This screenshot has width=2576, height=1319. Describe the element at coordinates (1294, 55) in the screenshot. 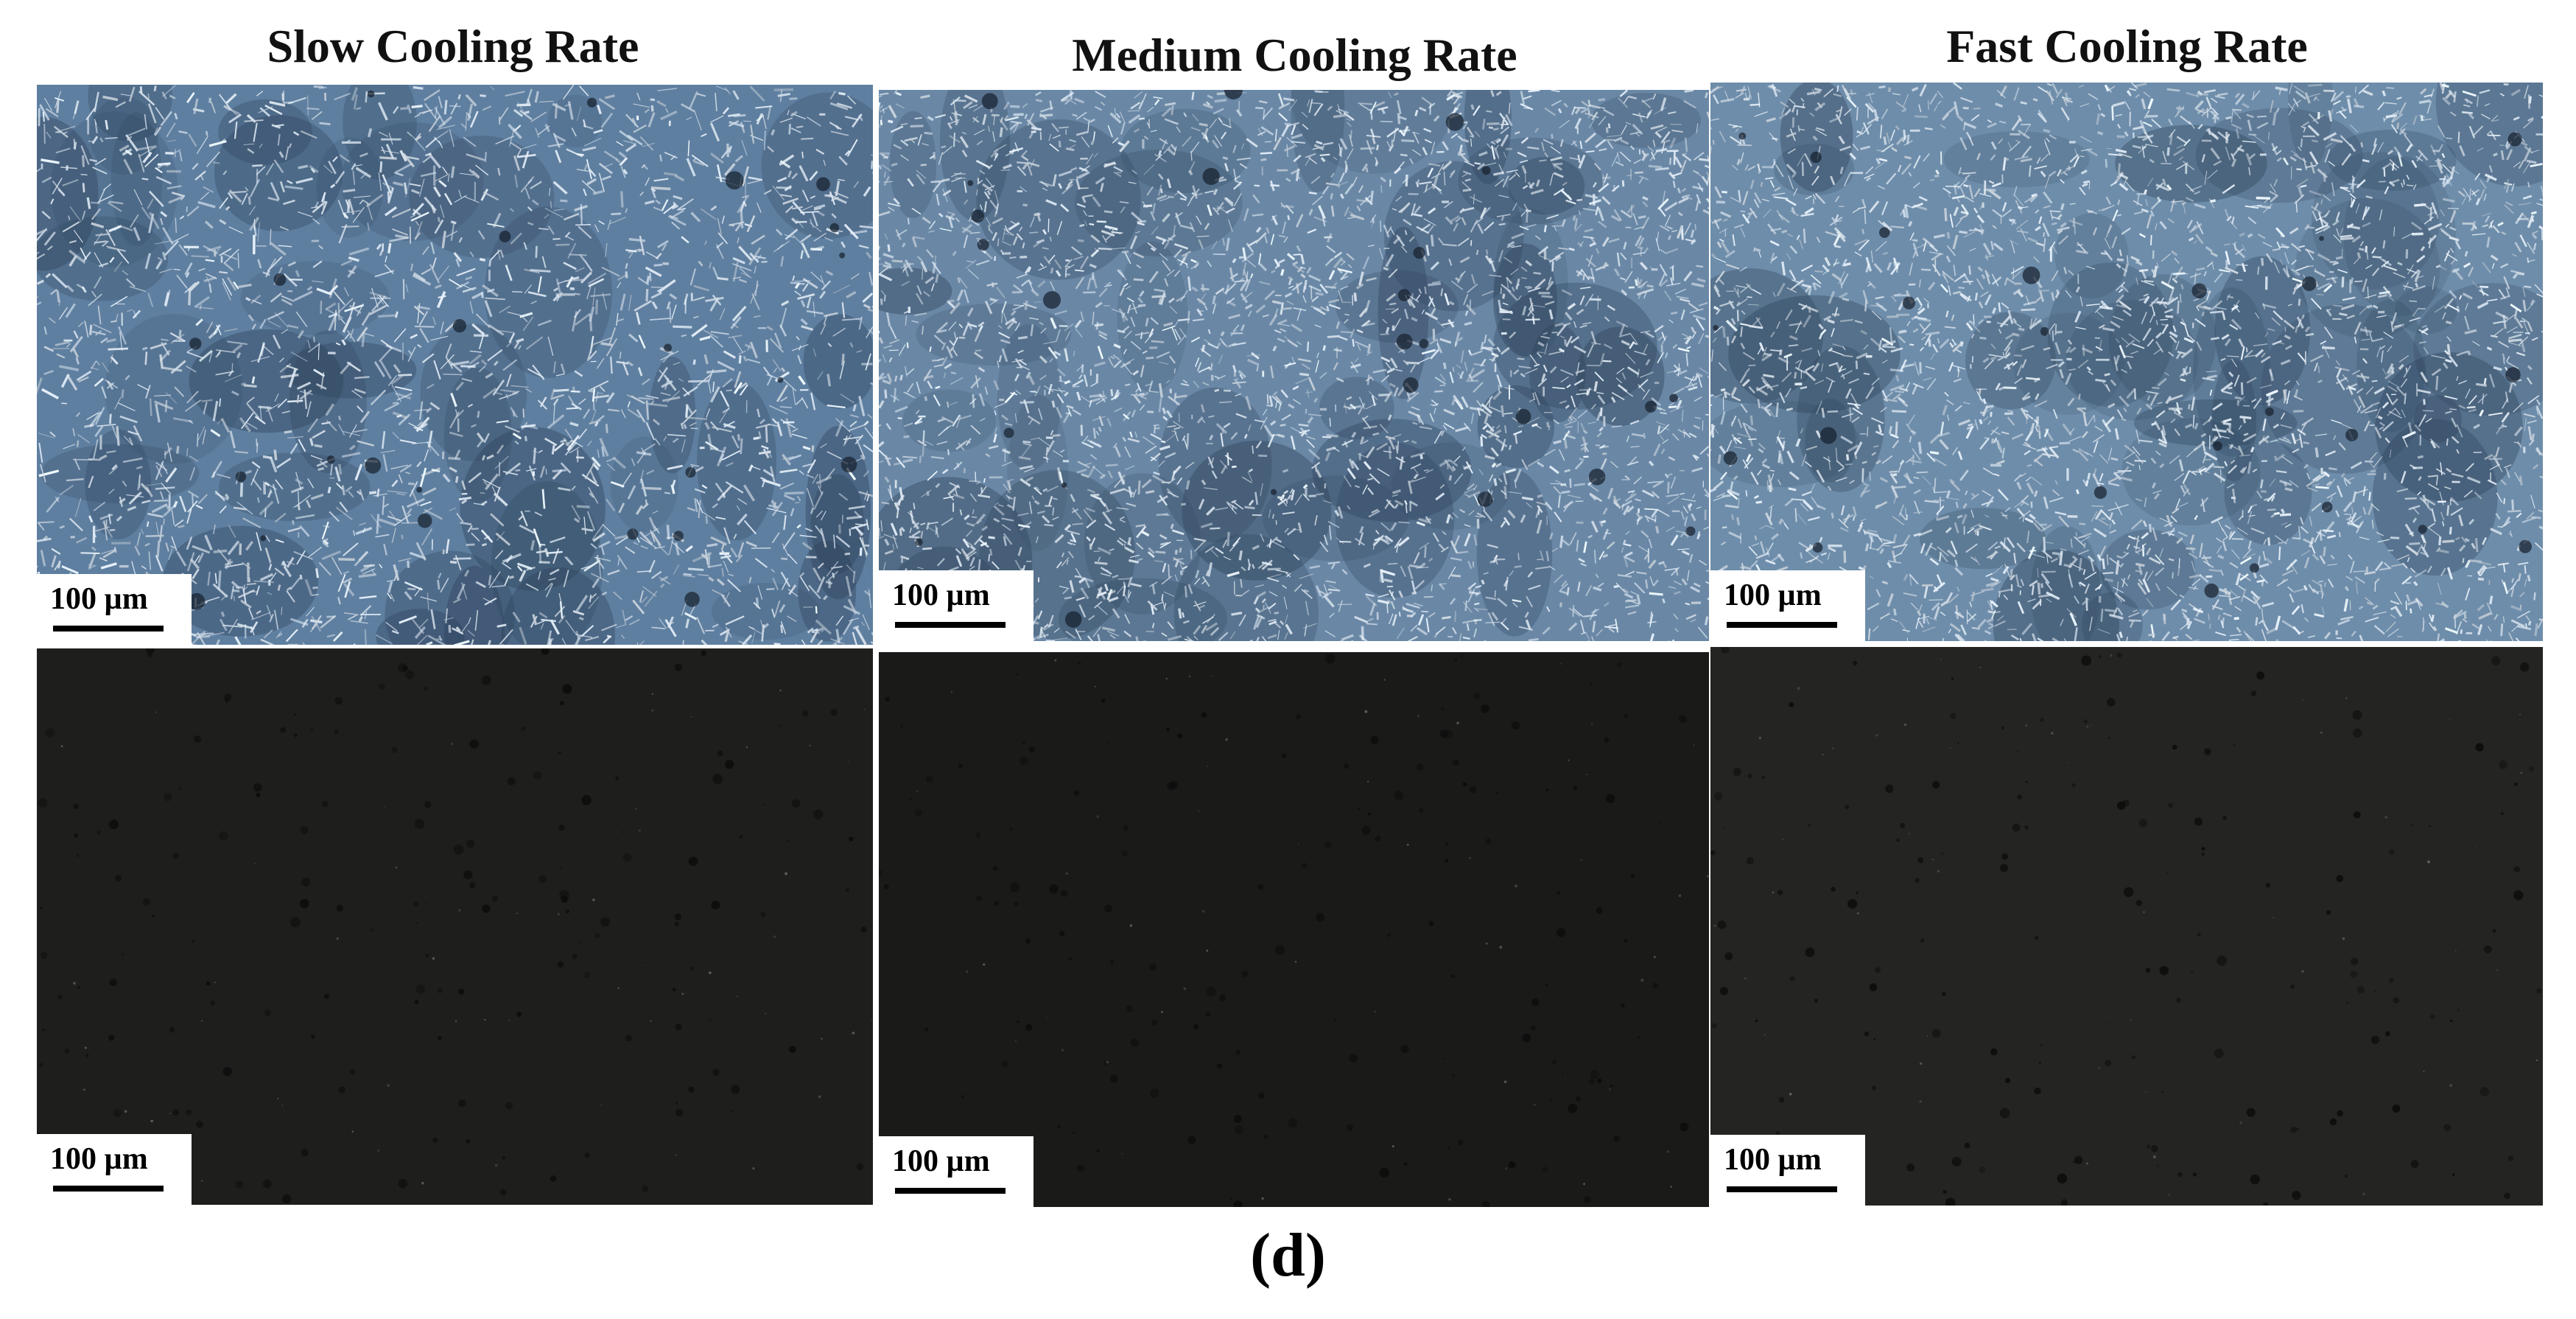

I see `column-title-medium: Medium Cooling Rate` at that location.